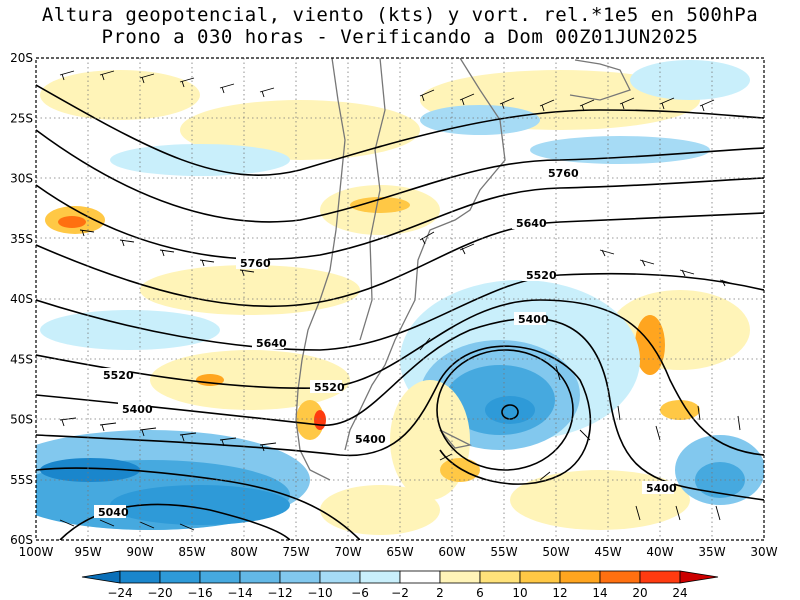 The image size is (800, 600). What do you see at coordinates (243, 552) in the screenshot?
I see `lon-label: 80W` at bounding box center [243, 552].